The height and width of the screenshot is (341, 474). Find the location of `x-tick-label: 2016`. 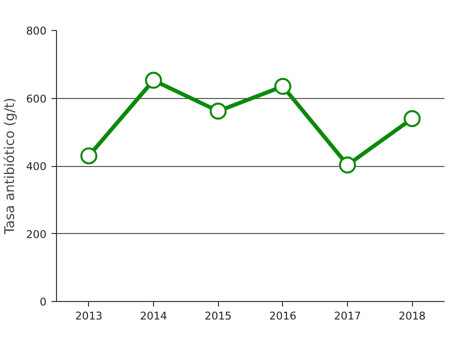

x-tick-label: 2016 is located at coordinates (283, 316).